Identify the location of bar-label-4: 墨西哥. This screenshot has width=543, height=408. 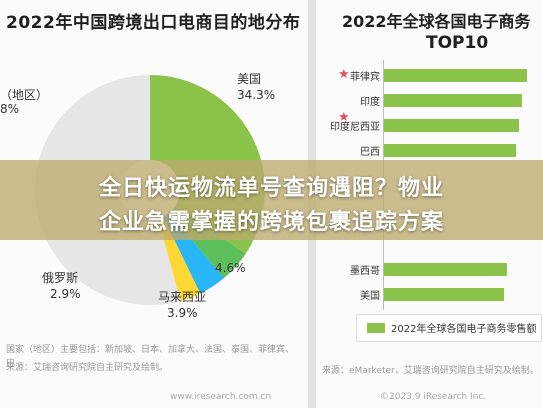
(365, 271).